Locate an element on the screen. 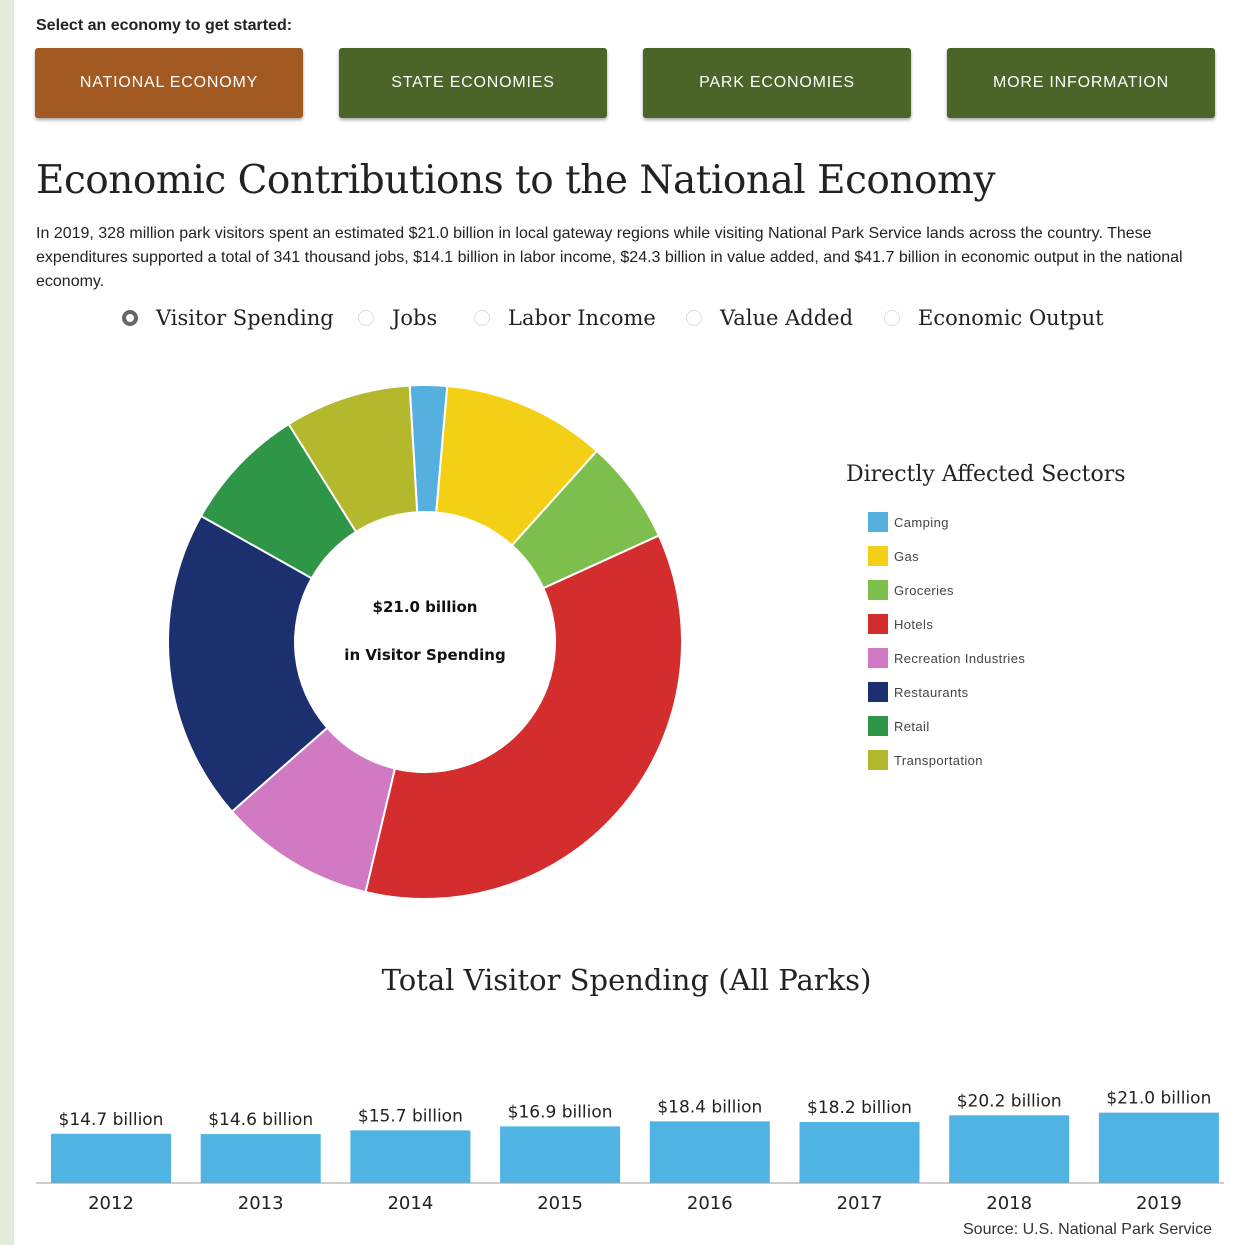 The height and width of the screenshot is (1245, 1239). bar-data-label: $16.9 billion is located at coordinates (560, 1112).